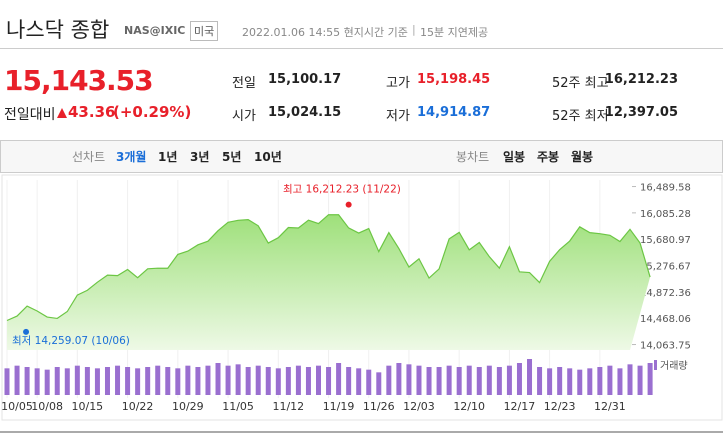 The width and height of the screenshot is (723, 445). Describe the element at coordinates (580, 83) in the screenshot. I see `stat-label: 52주 최고` at that location.